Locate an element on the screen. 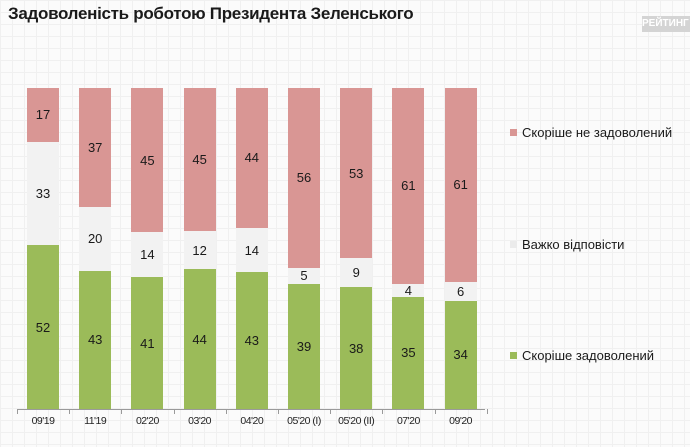 Image resolution: width=690 pixels, height=447 pixels. bar-8: 34 6 61 is located at coordinates (460, 248).